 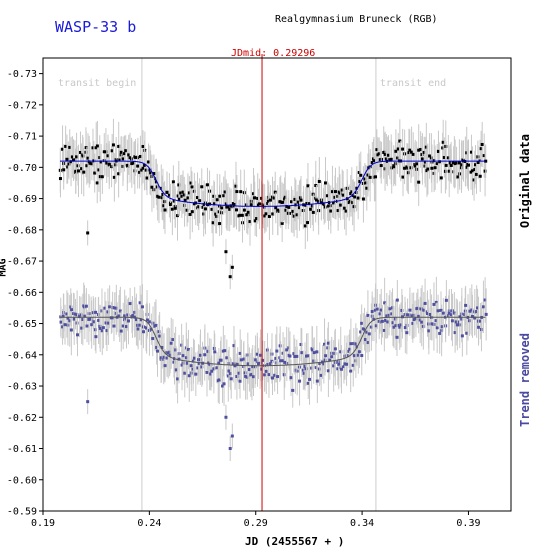 What do you see at coordinates (22, 480) in the screenshot?
I see `y-tick-label: -0.60` at bounding box center [22, 480].